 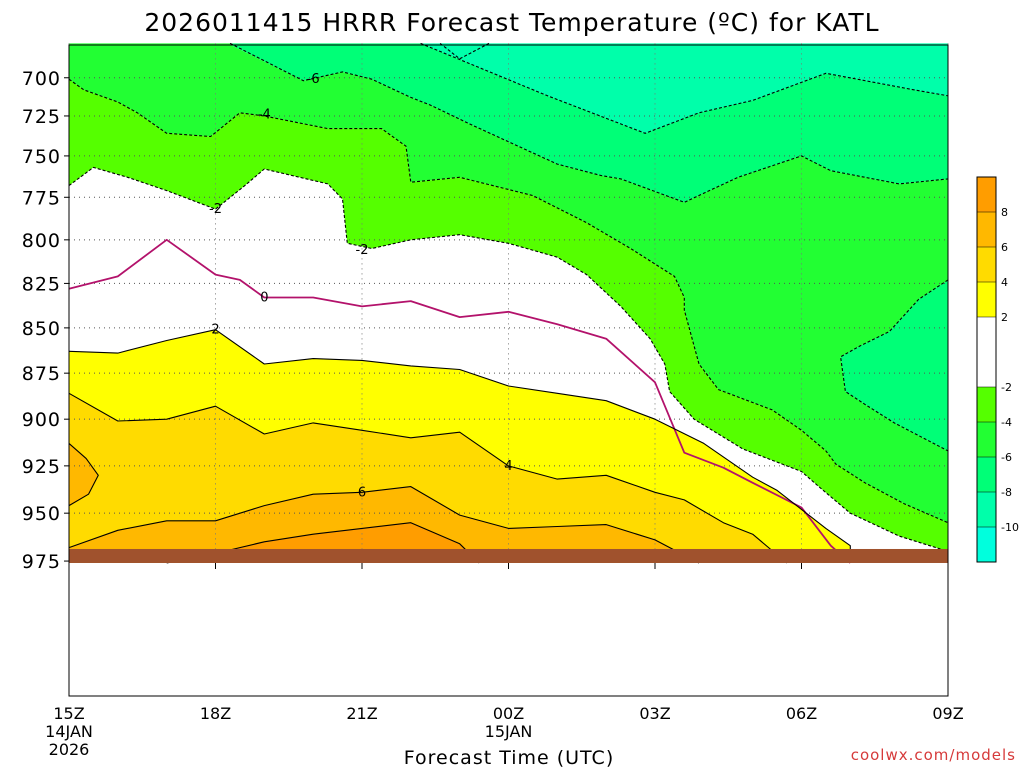 I want to click on y-tick-label: 950, so click(x=41, y=514).